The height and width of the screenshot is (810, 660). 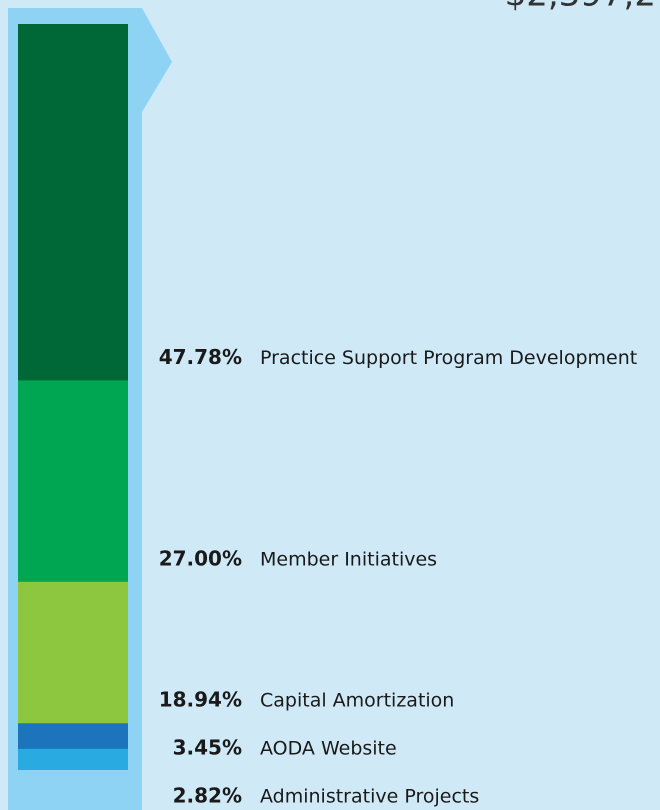 I want to click on category-label: Administrative Projects, so click(x=369, y=797).